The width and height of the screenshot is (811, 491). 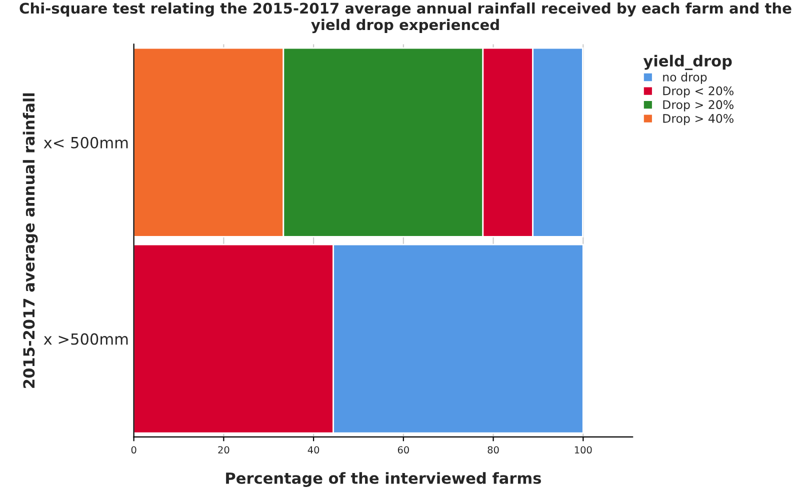 What do you see at coordinates (685, 78) in the screenshot?
I see `legend-label: no drop` at bounding box center [685, 78].